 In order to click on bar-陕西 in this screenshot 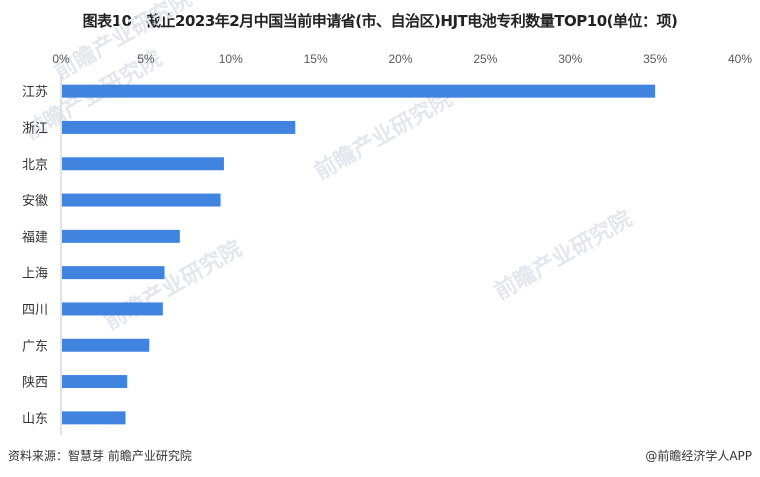, I will do `click(95, 382)`.